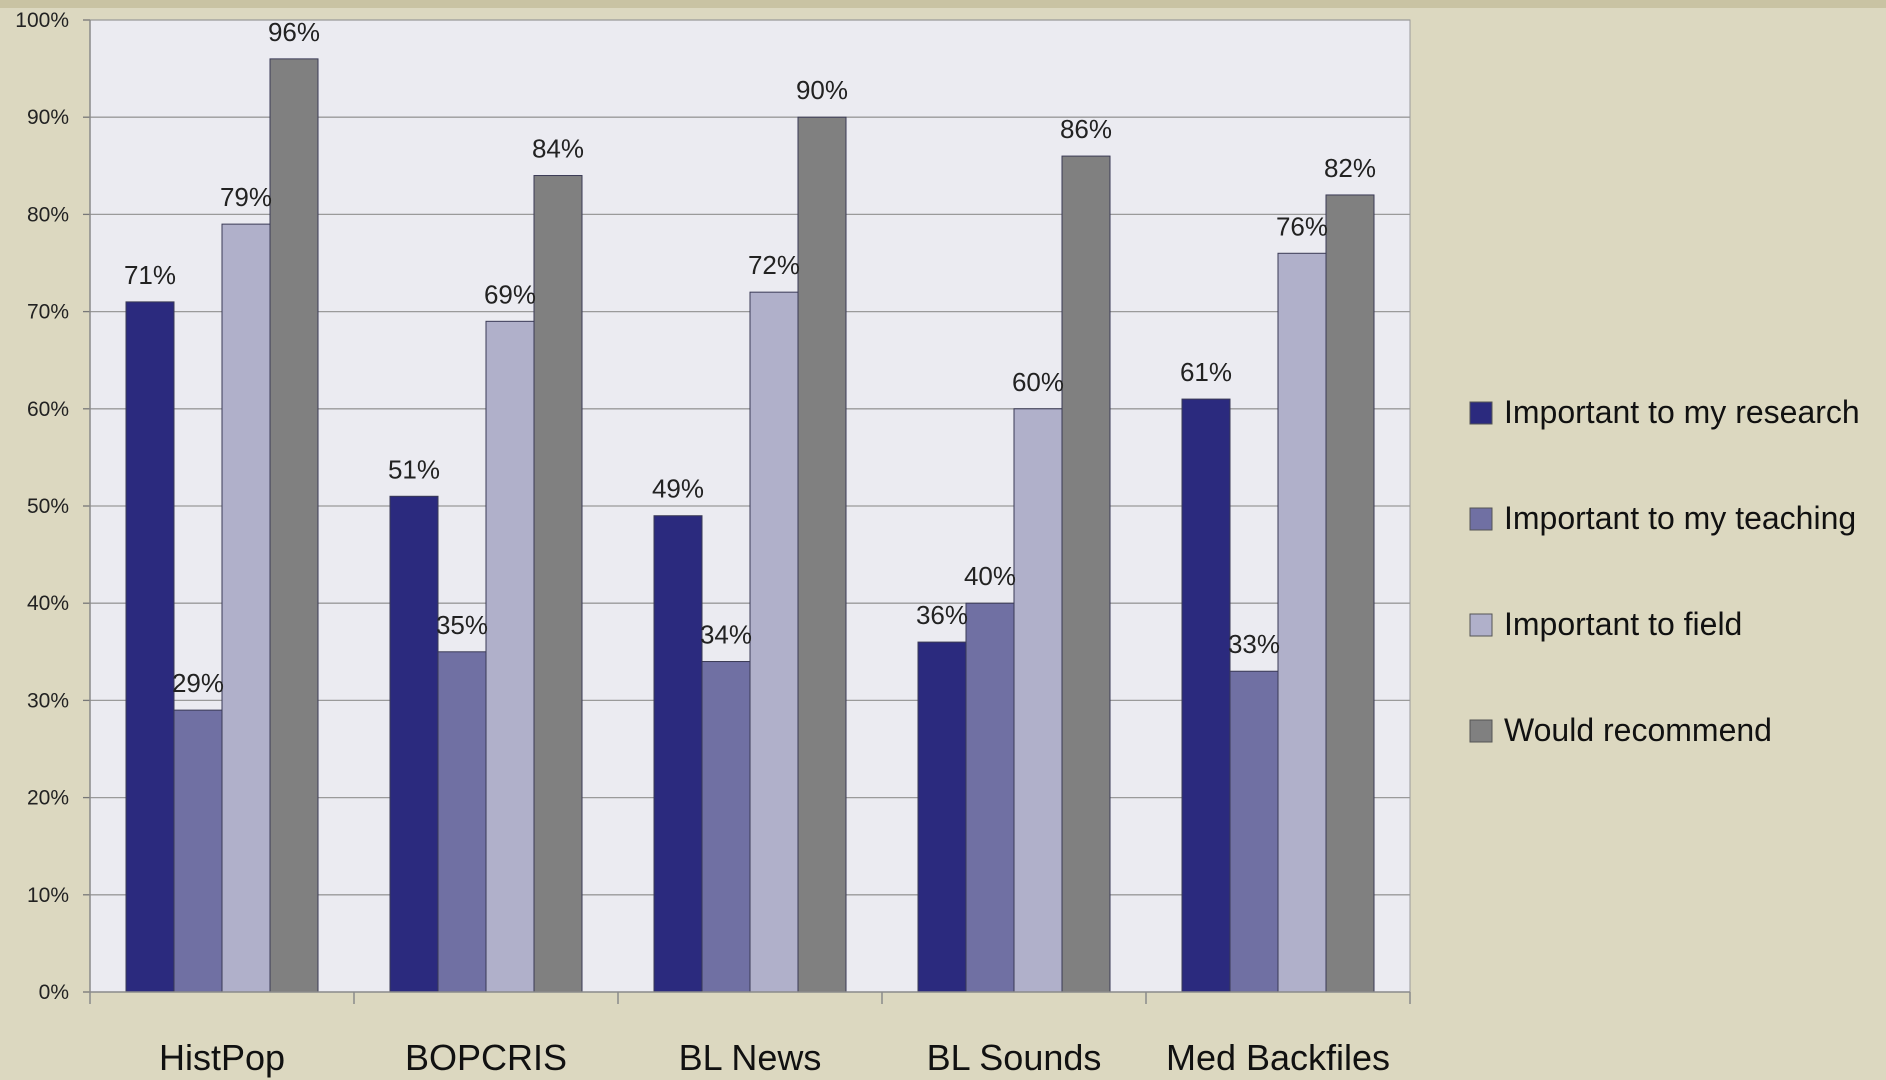 The height and width of the screenshot is (1080, 1886). Describe the element at coordinates (294, 32) in the screenshot. I see `data-label: 96%` at that location.